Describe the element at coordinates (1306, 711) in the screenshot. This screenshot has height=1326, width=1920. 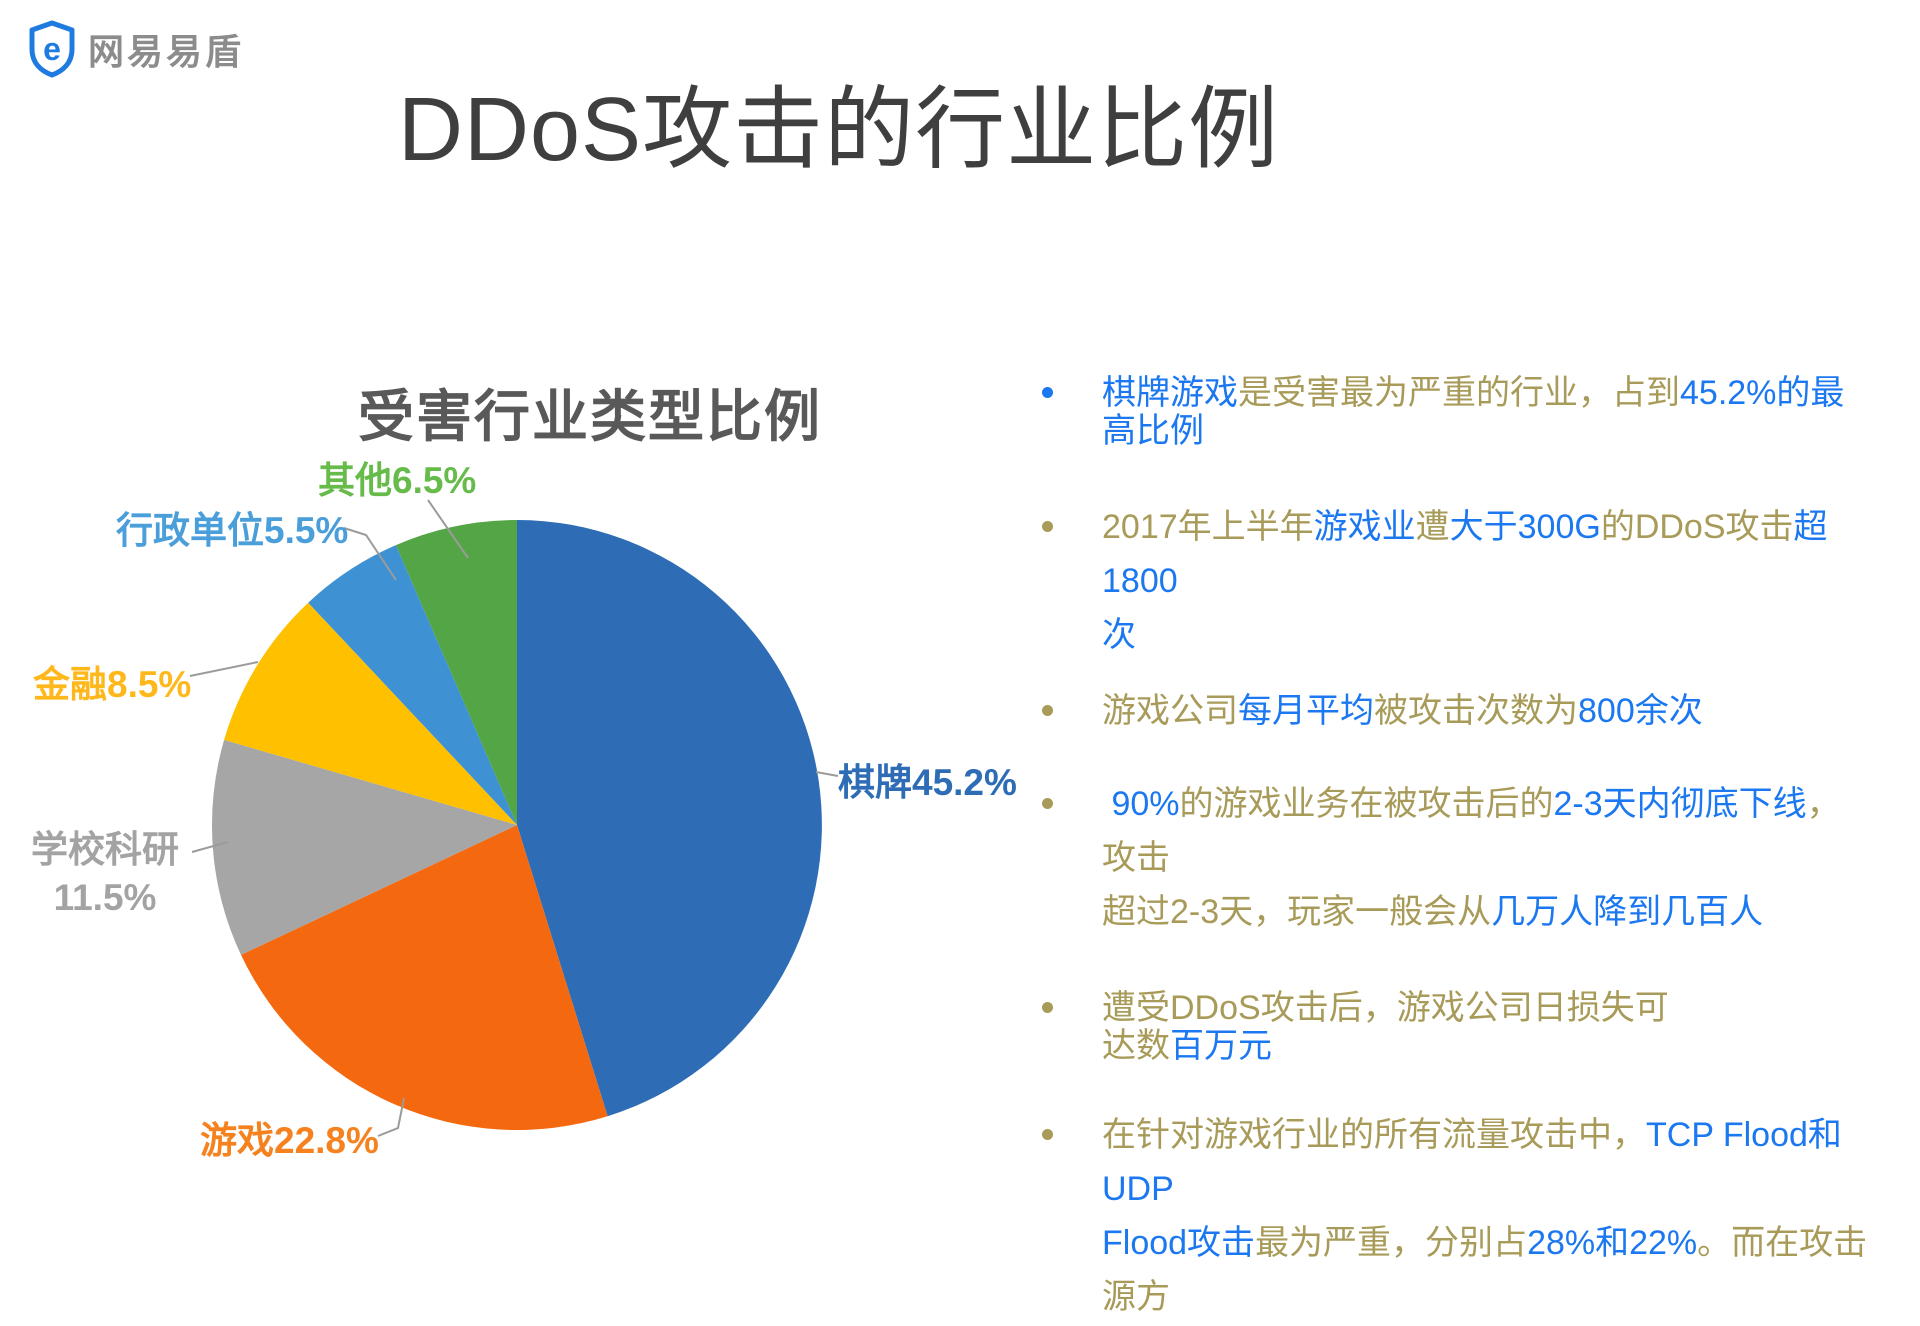
I see `bullet-text-segment: 每月平均` at that location.